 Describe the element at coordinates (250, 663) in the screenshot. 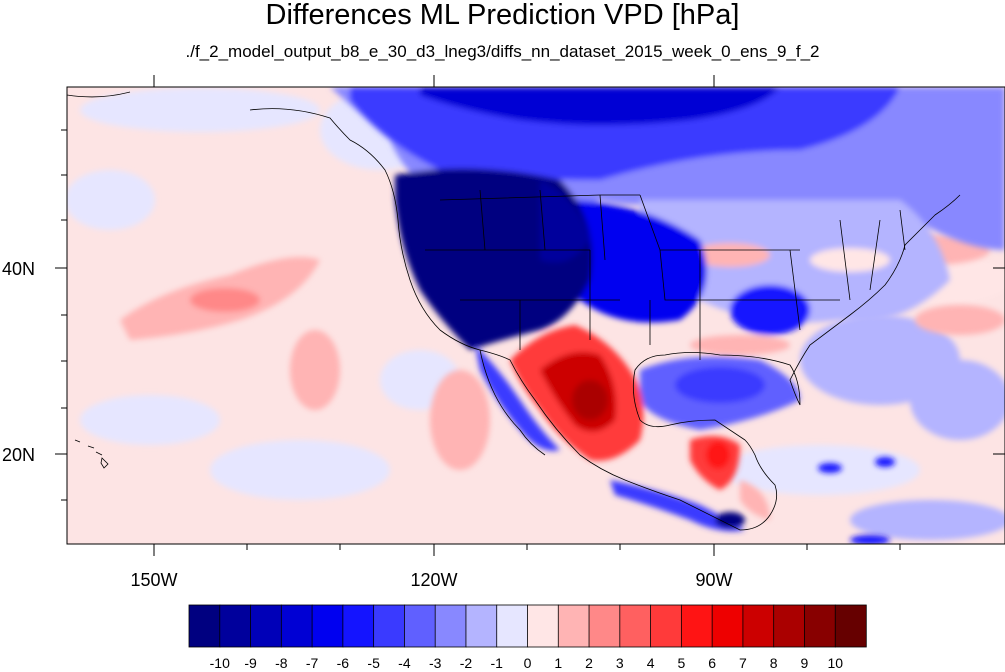

I see `colorbar-label: -9` at that location.